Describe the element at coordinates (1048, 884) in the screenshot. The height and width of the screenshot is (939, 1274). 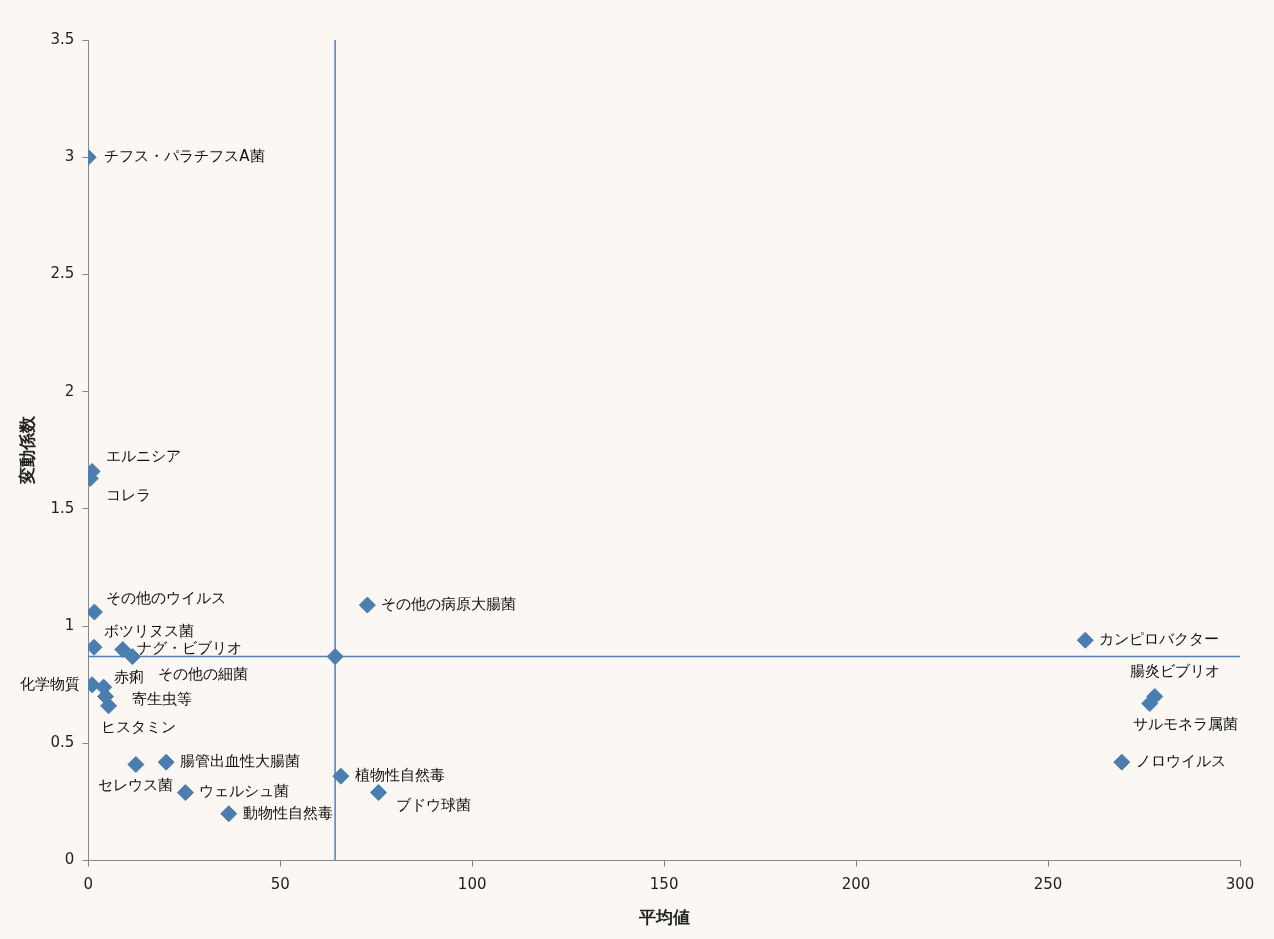
I see `x-tick-label: 250` at that location.